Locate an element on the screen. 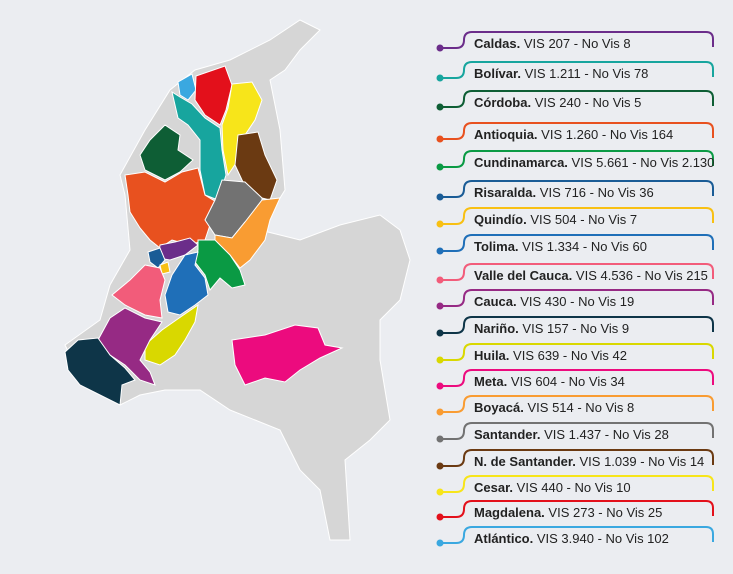  legend-values: VIS 240 - No Vis 5 is located at coordinates (588, 102).